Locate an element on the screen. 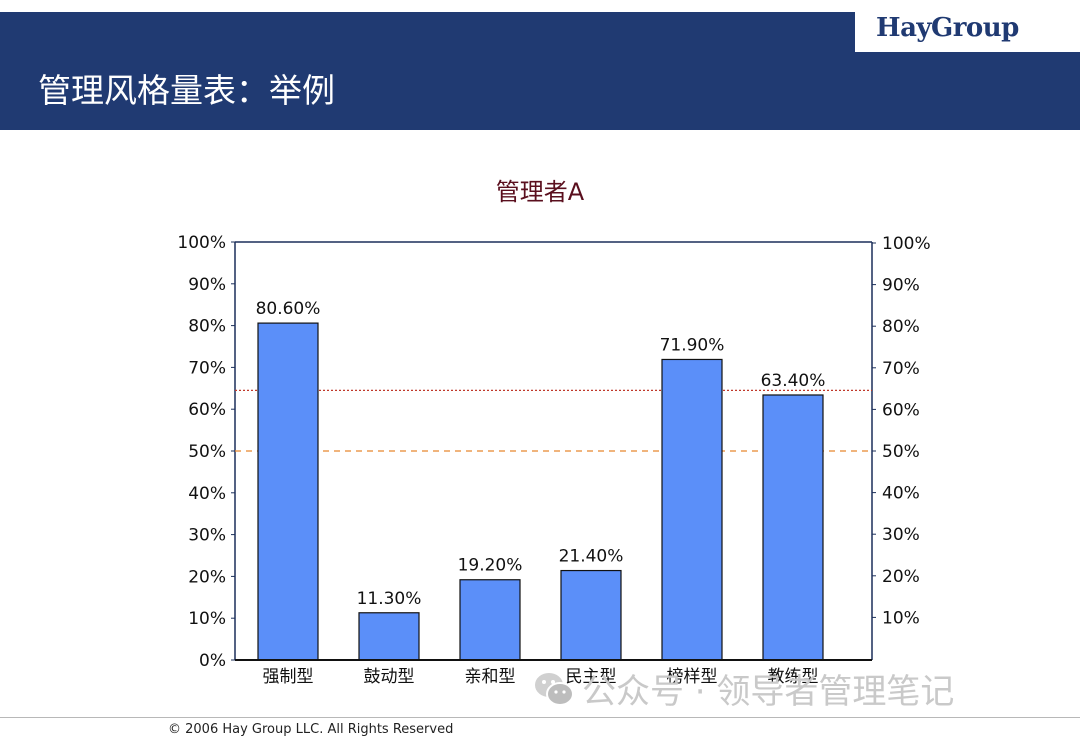 Image resolution: width=1080 pixels, height=747 pixels. bar-data-label: 80.60% is located at coordinates (288, 309).